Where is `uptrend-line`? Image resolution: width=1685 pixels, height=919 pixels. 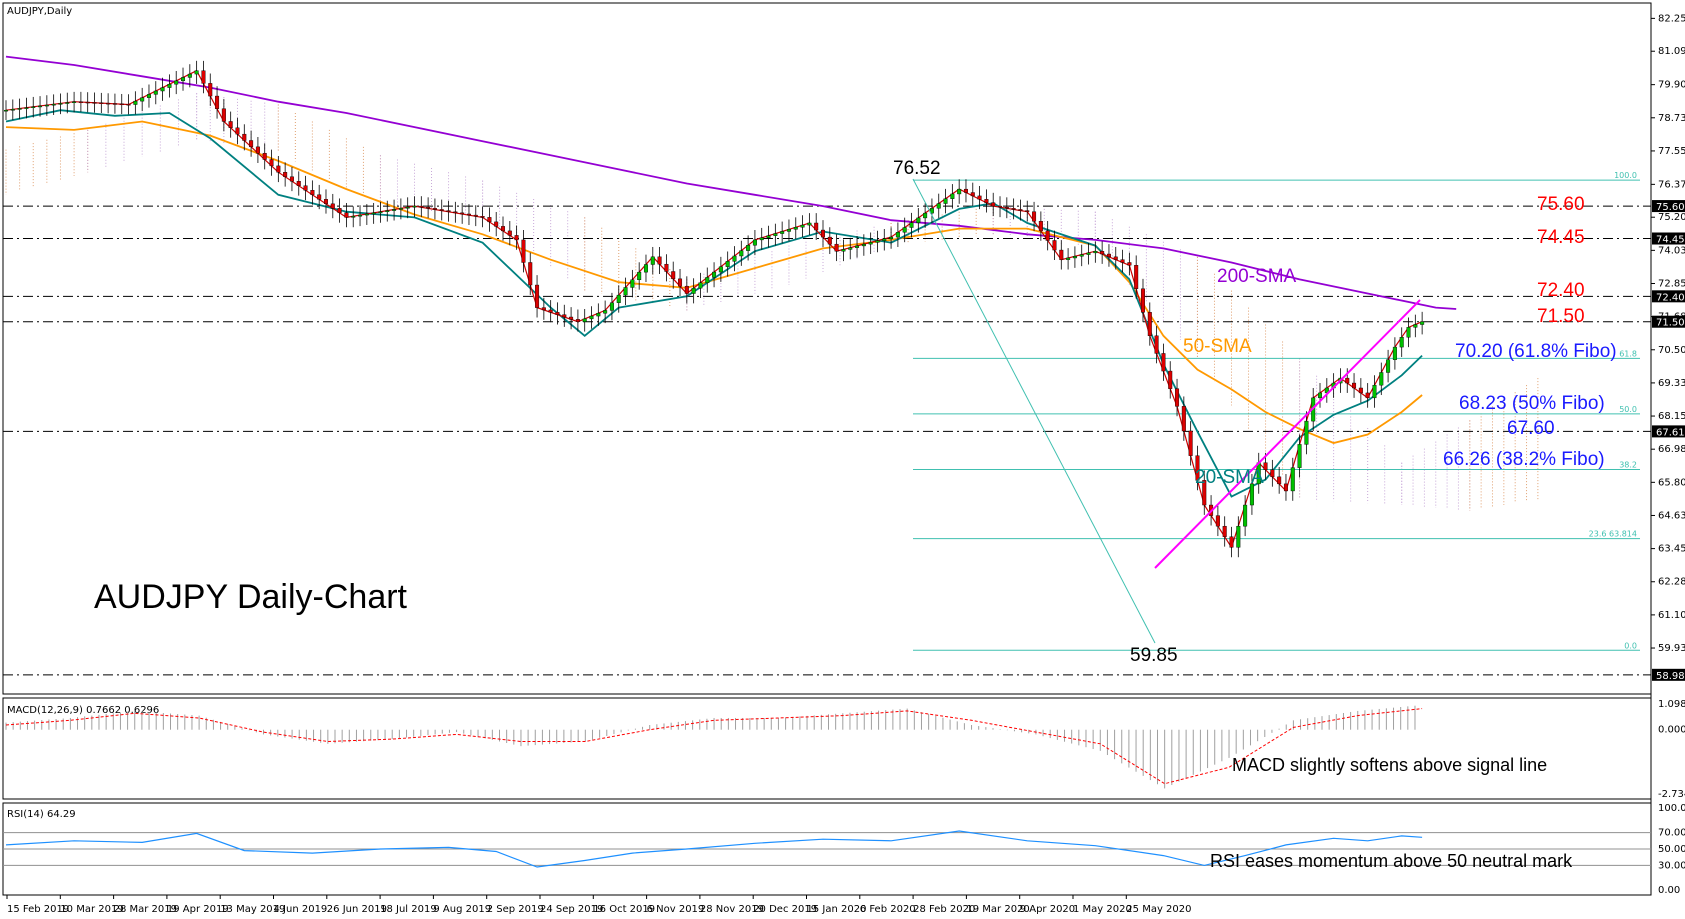
uptrend-line is located at coordinates (1287, 434).